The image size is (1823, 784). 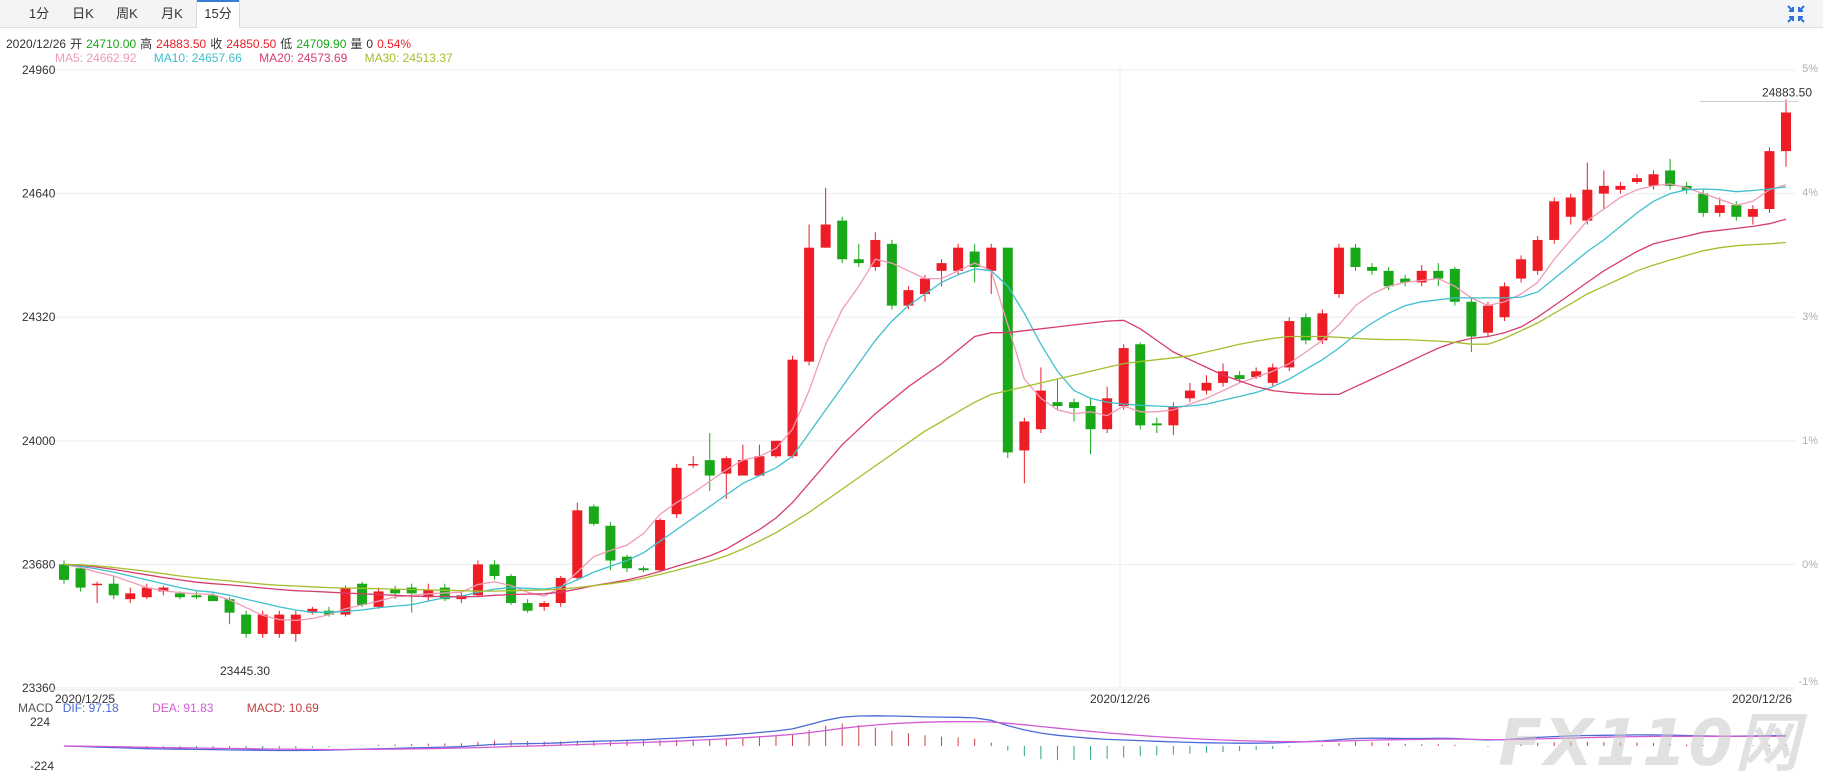 I want to click on tab-1min: 1分, so click(x=39, y=13).